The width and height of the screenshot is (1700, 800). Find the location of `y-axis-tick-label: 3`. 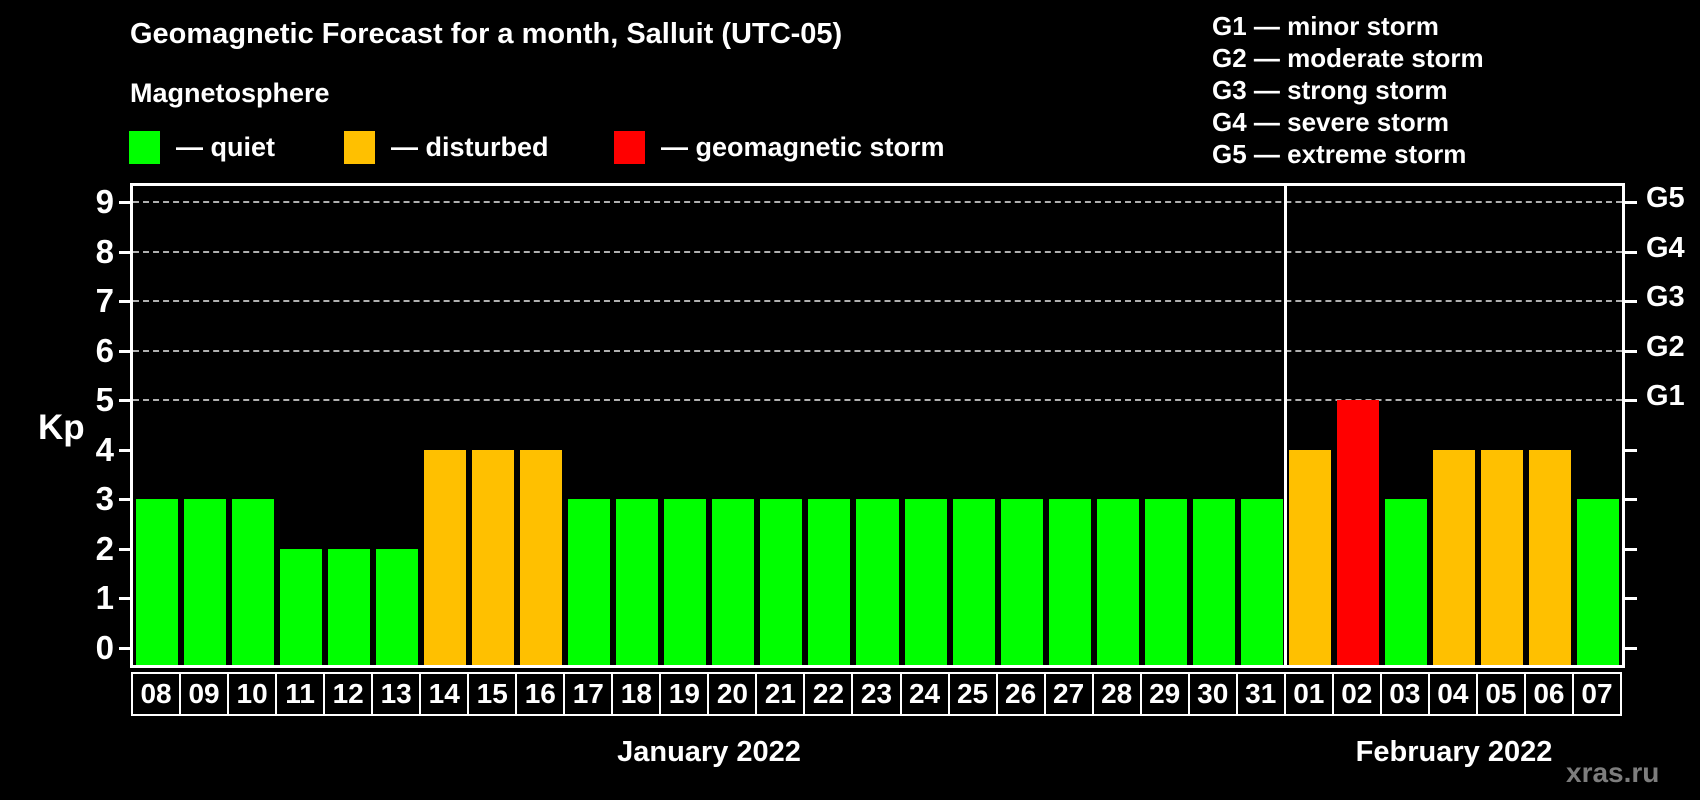

y-axis-tick-label: 3 is located at coordinates (104, 498).